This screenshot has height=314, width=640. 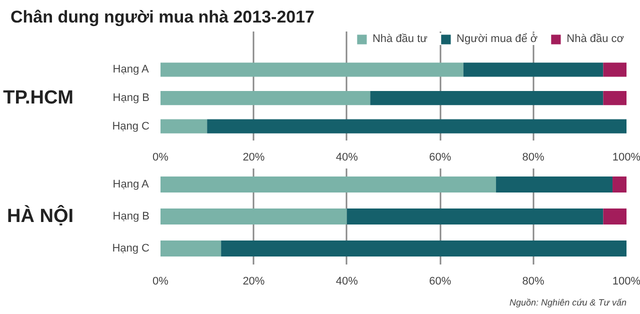 What do you see at coordinates (38, 98) in the screenshot?
I see `y-axis-title: TP.HCM` at bounding box center [38, 98].